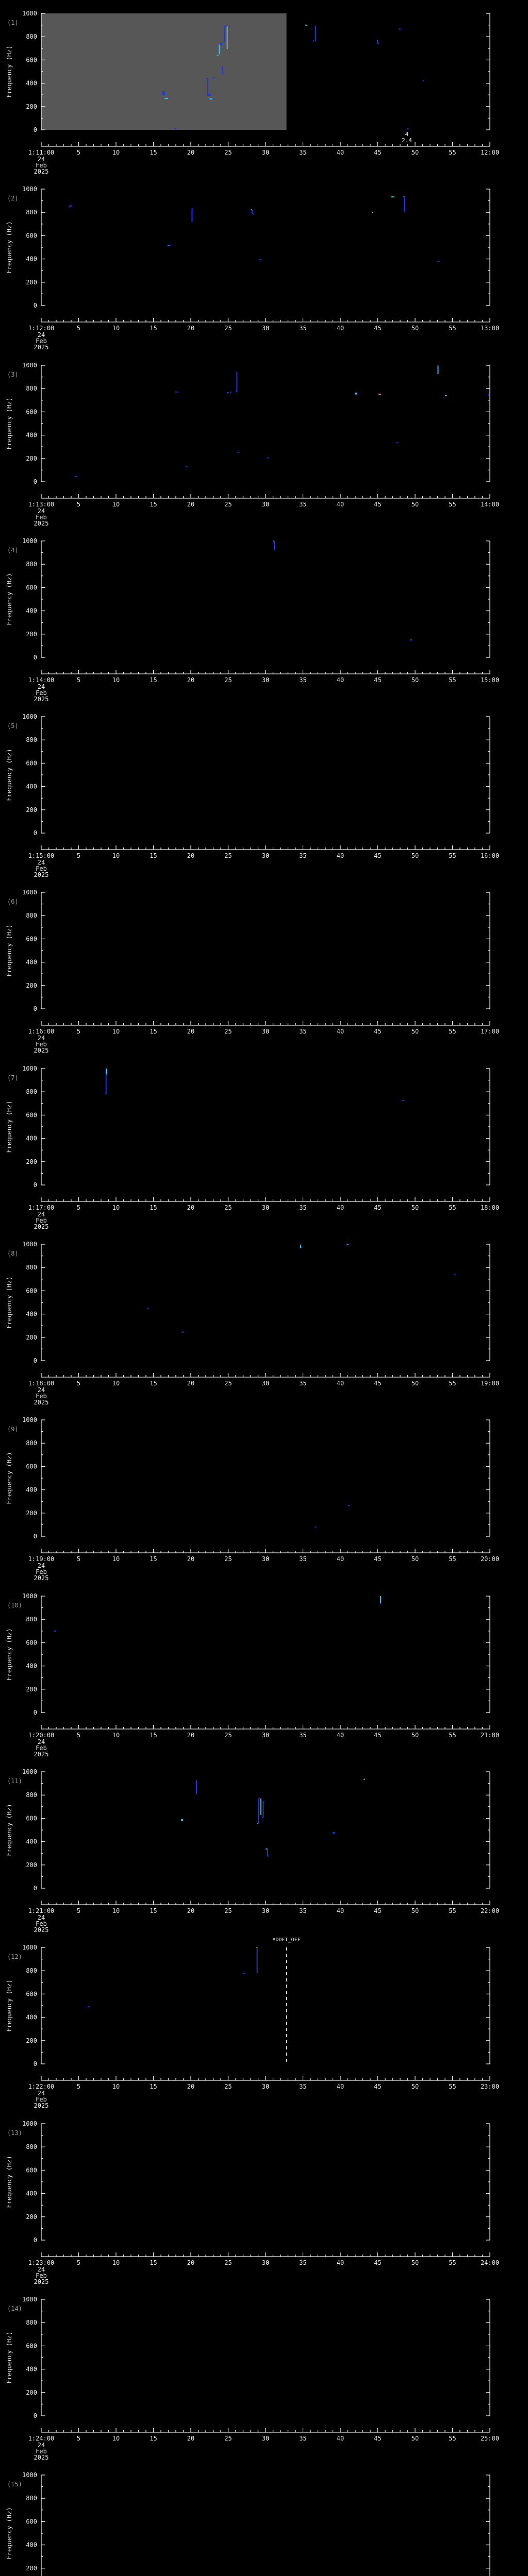 This screenshot has width=528, height=2576. I want to click on detection-annotation-value: 2.4, so click(407, 140).